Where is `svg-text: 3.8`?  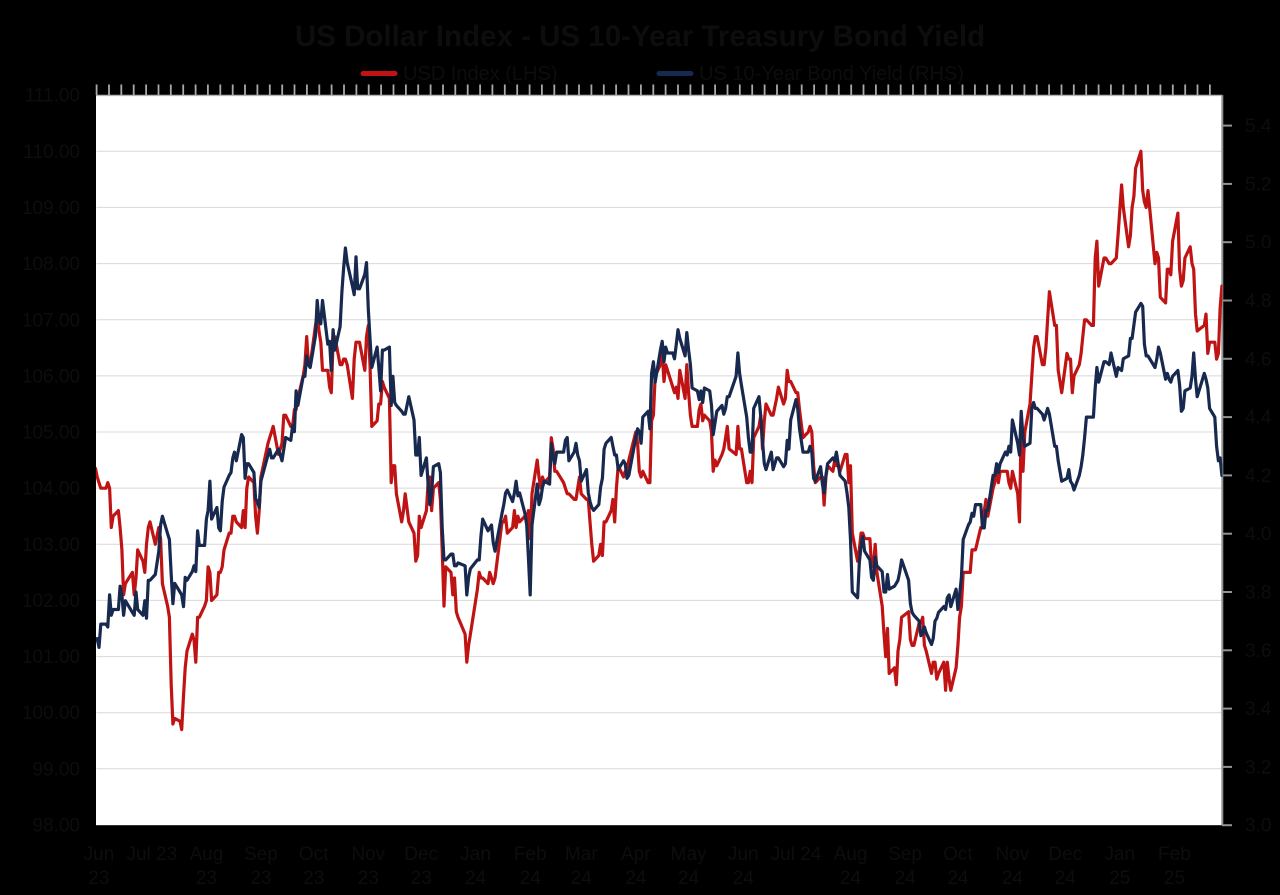 svg-text: 3.8 is located at coordinates (1258, 593).